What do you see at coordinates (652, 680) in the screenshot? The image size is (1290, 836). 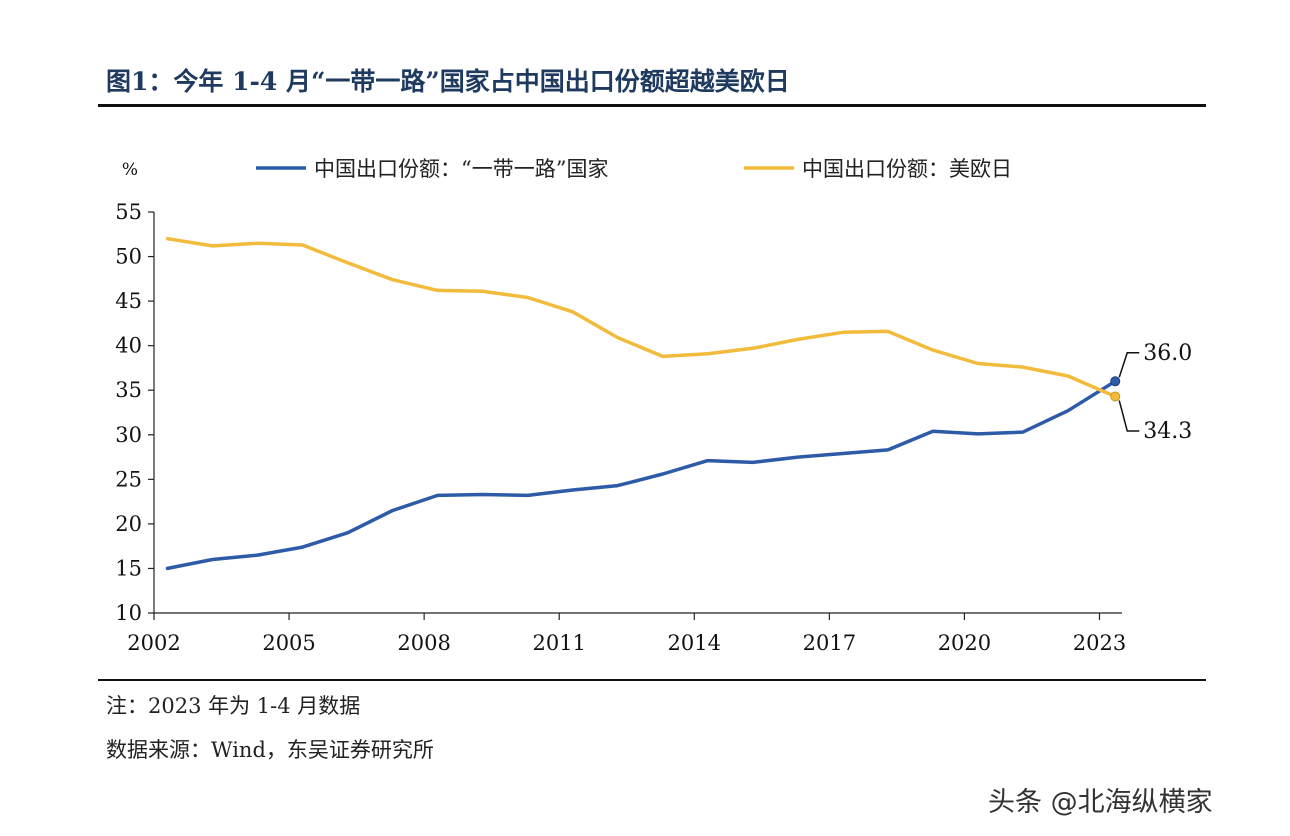 I see `bottom-rule` at bounding box center [652, 680].